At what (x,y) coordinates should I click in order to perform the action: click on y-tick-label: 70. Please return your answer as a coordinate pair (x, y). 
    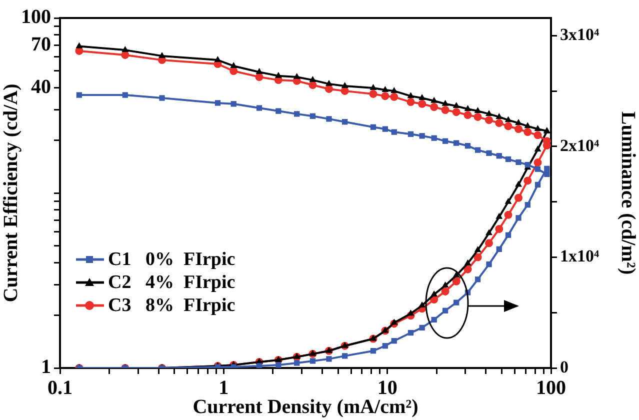
    Looking at the image, I should click on (41, 44).